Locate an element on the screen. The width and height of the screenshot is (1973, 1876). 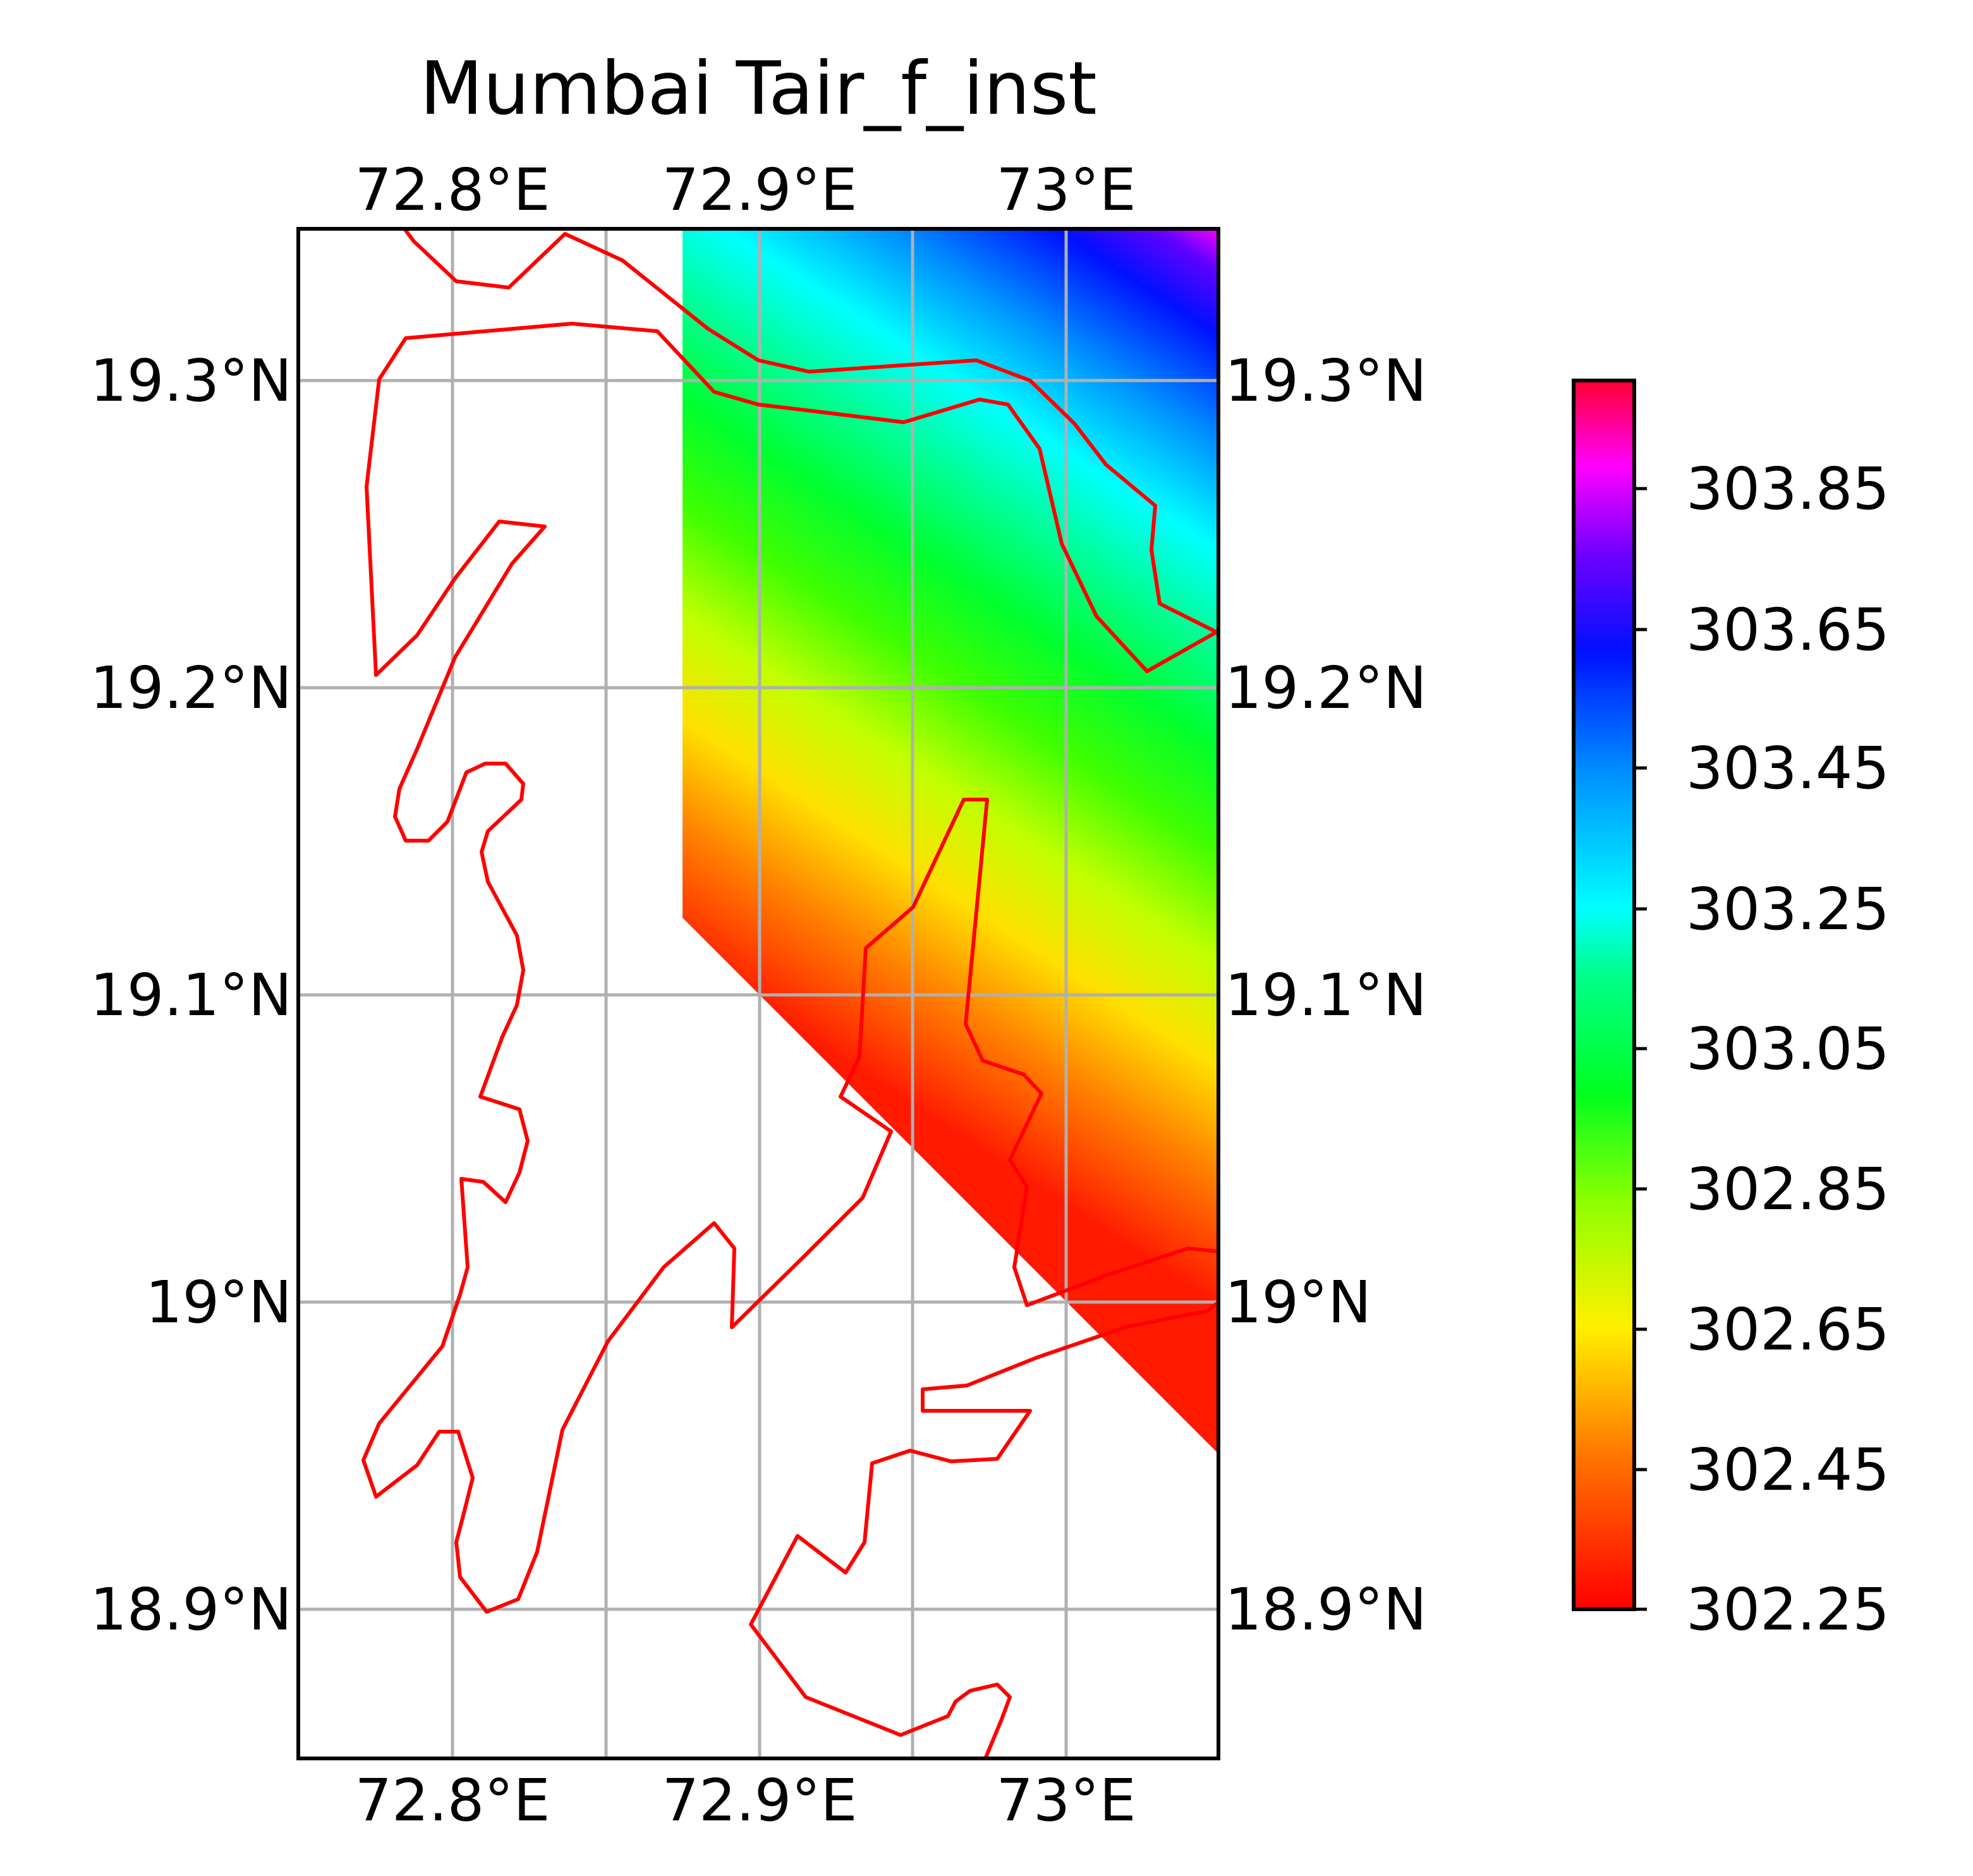
lat-tick-left-2: 19.1°N is located at coordinates (191, 995).